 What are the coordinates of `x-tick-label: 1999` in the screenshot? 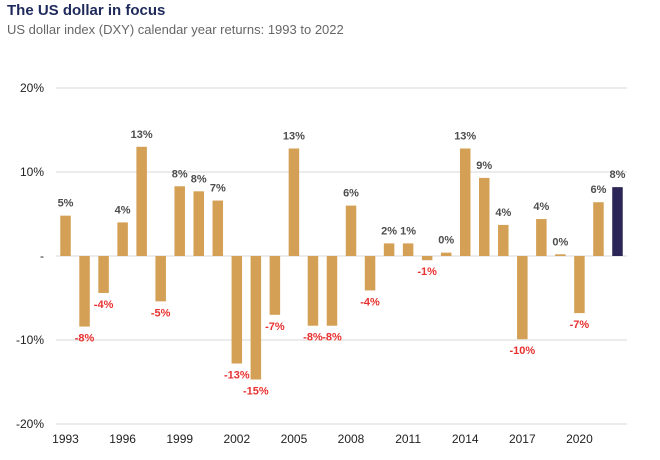 It's located at (179, 439).